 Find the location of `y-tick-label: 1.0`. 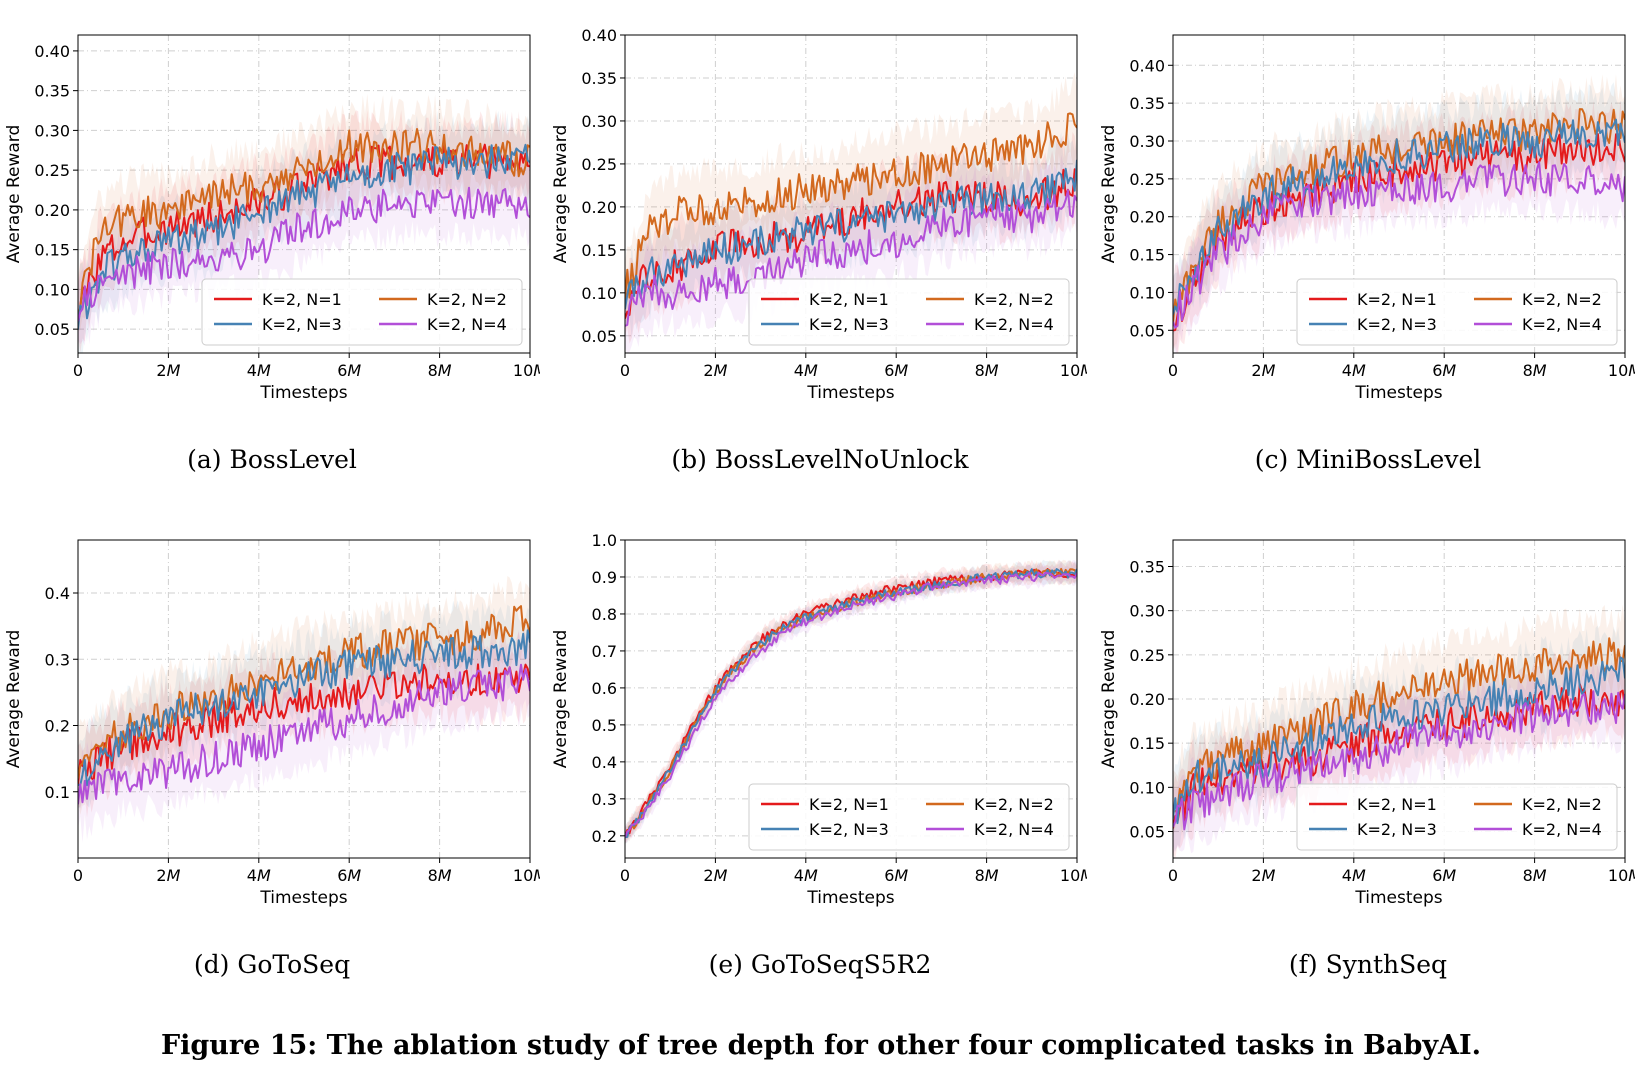

y-tick-label: 1.0 is located at coordinates (604, 540).